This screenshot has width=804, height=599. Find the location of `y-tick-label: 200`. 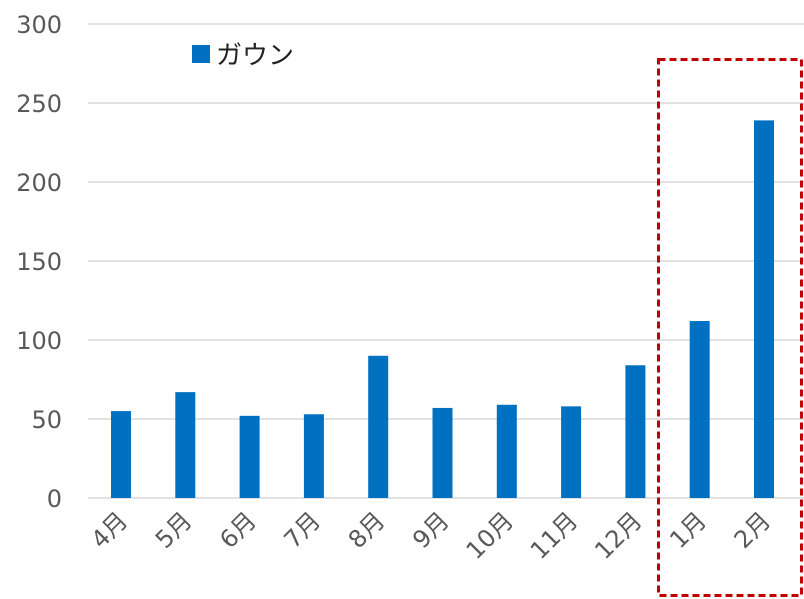

y-tick-label: 200 is located at coordinates (39, 183).